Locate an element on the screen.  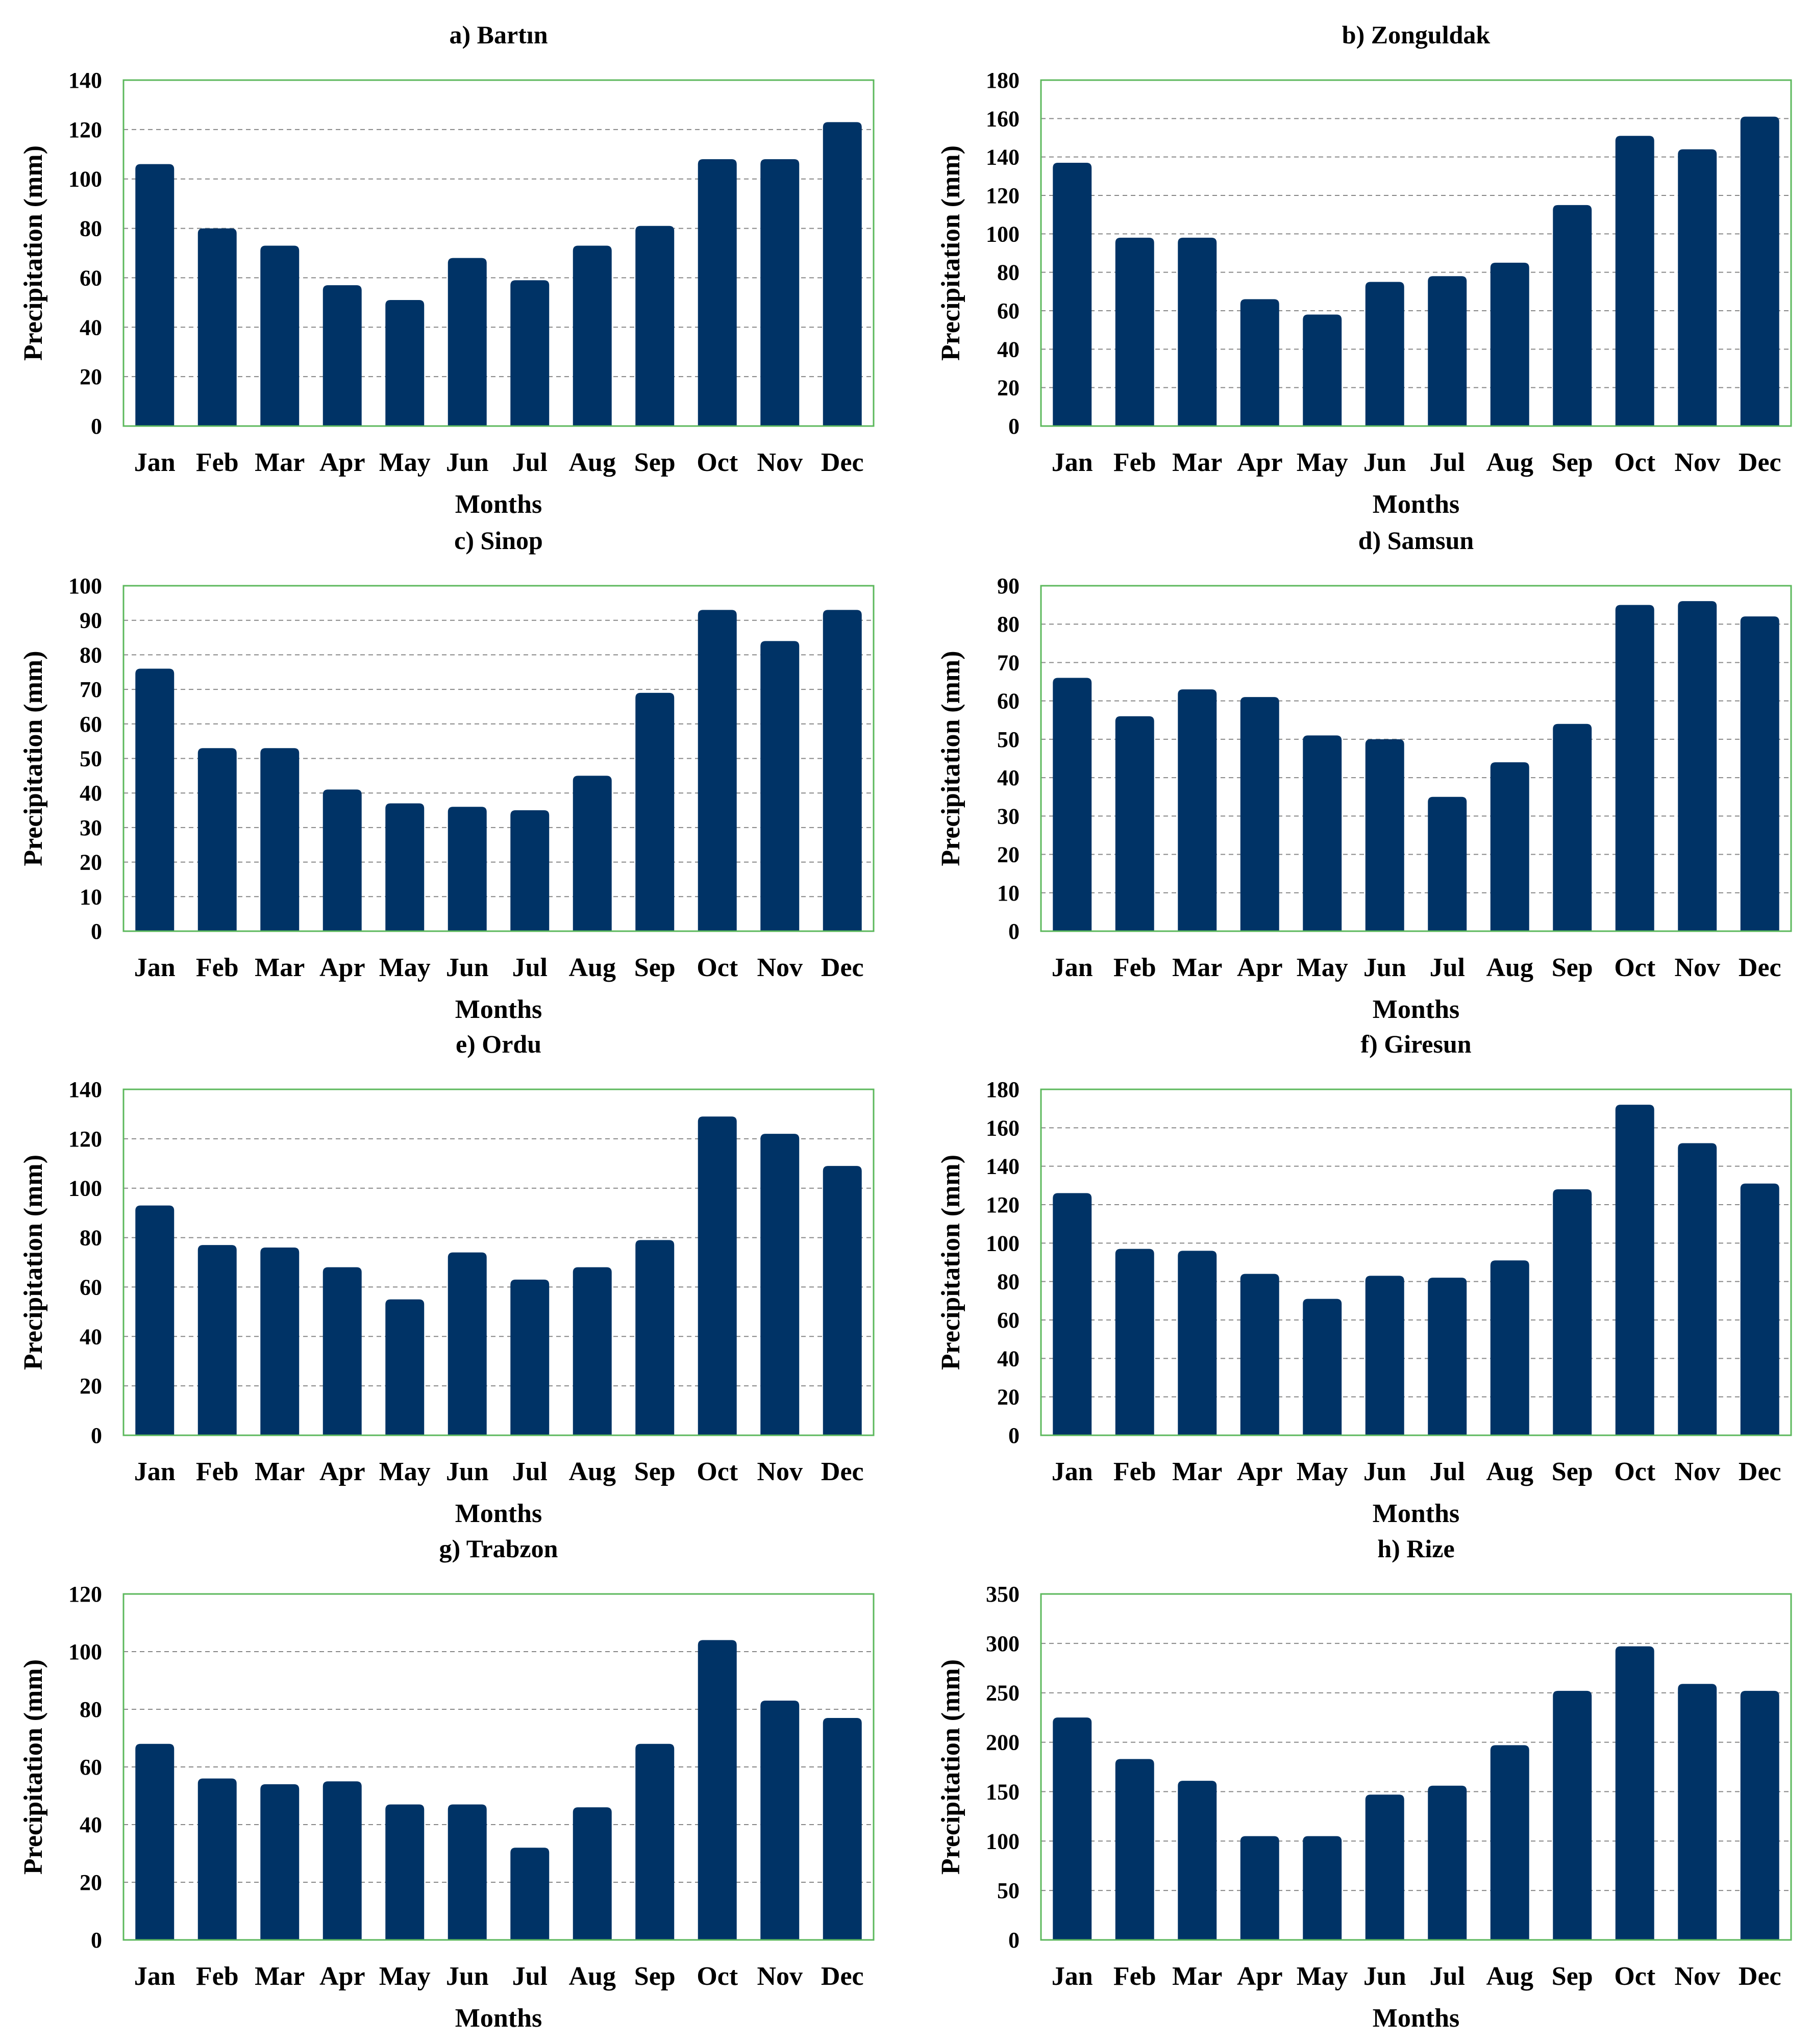
chart-4-bar-jul is located at coordinates (530, 1357).